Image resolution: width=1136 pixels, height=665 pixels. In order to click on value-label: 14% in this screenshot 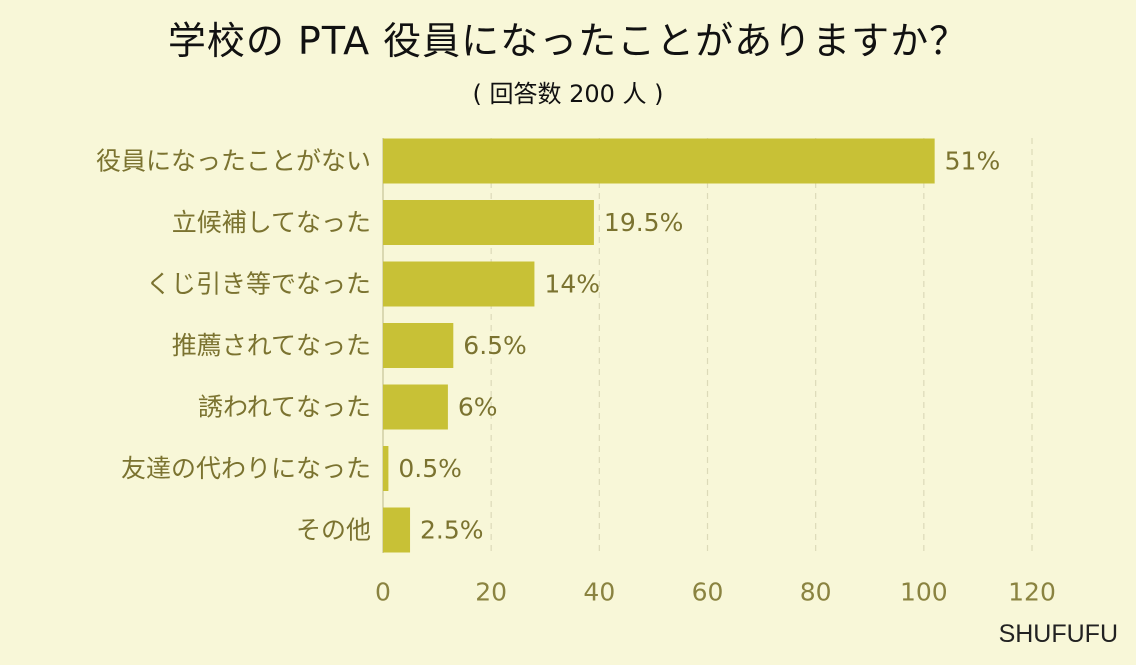, I will do `click(572, 284)`.